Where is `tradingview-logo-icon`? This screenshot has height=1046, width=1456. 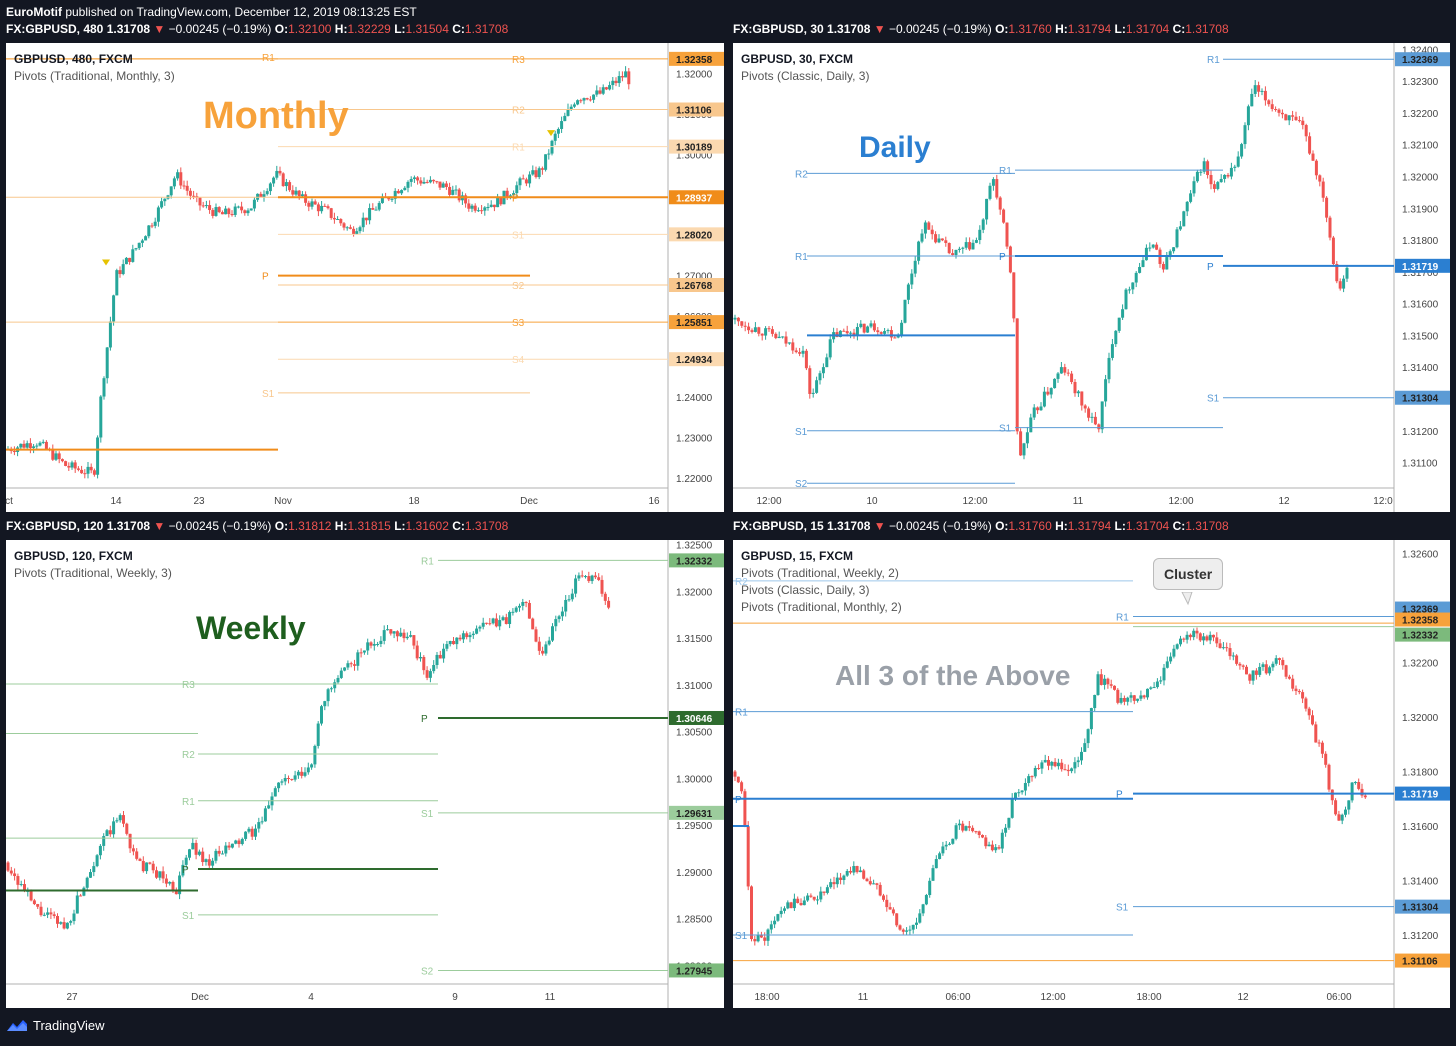 tradingview-logo-icon is located at coordinates (17, 1026).